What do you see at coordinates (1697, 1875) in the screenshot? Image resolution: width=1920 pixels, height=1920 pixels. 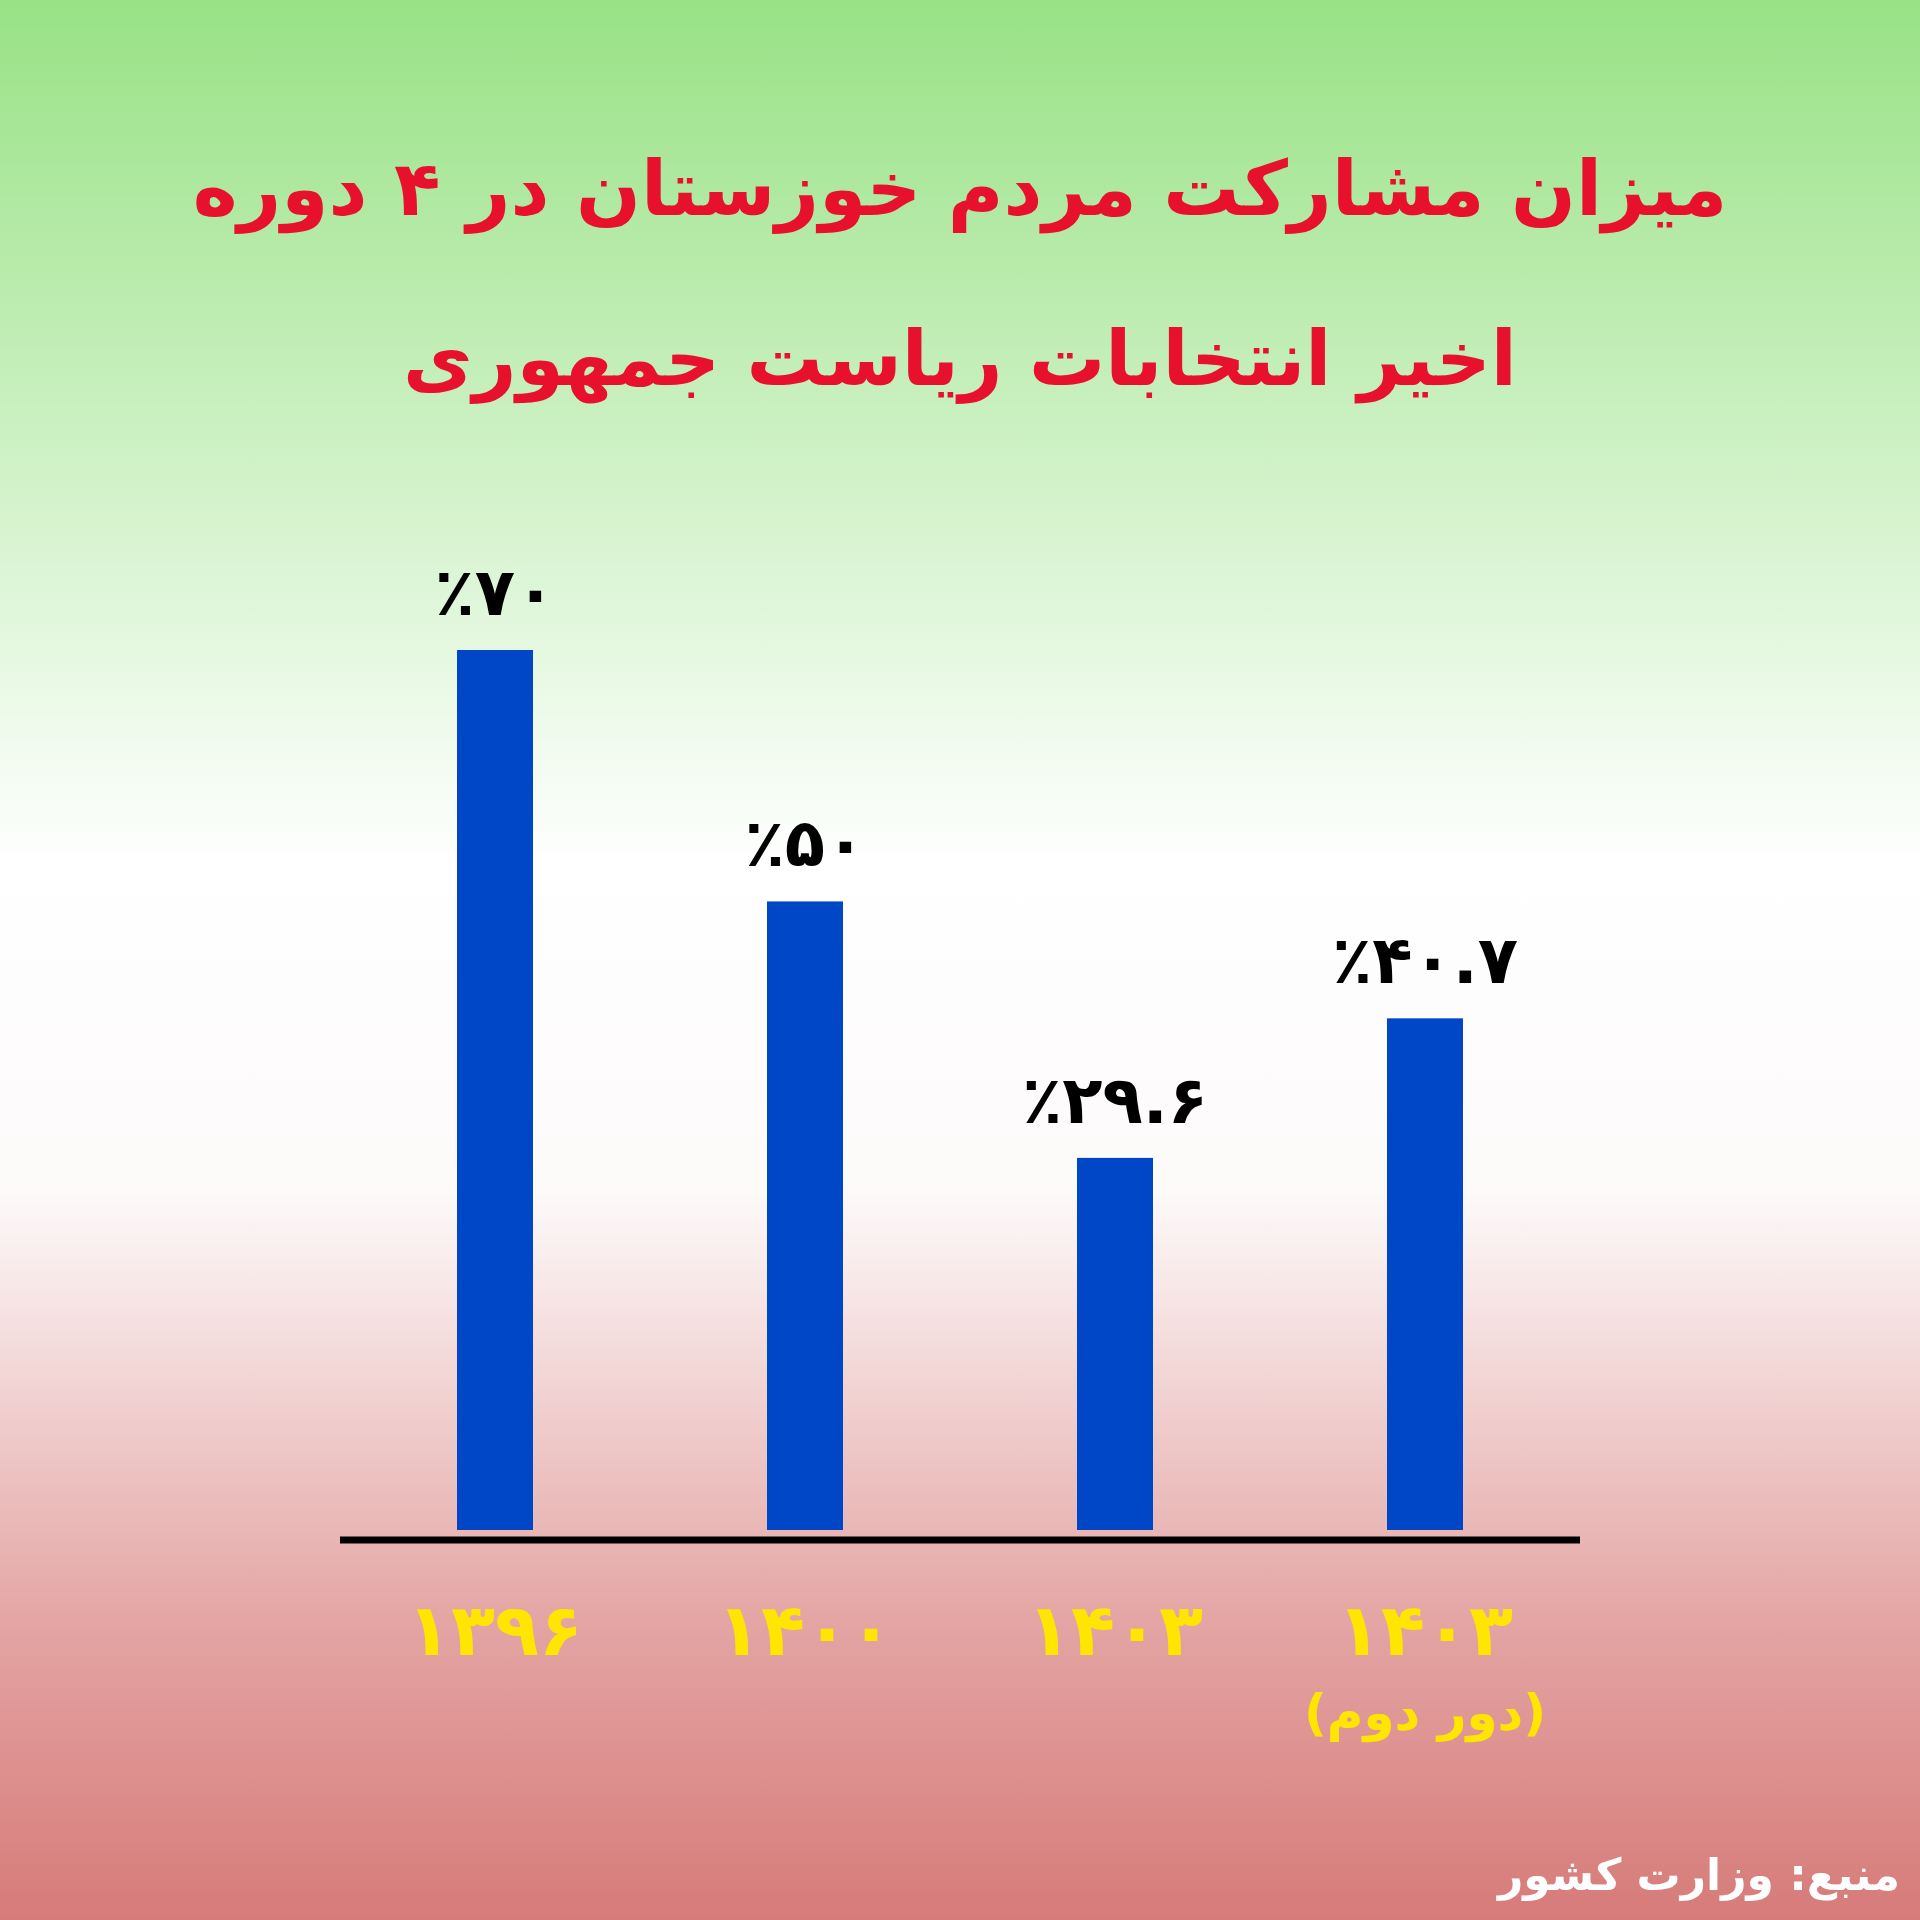 I see `text: منبع: وزارت کشور` at bounding box center [1697, 1875].